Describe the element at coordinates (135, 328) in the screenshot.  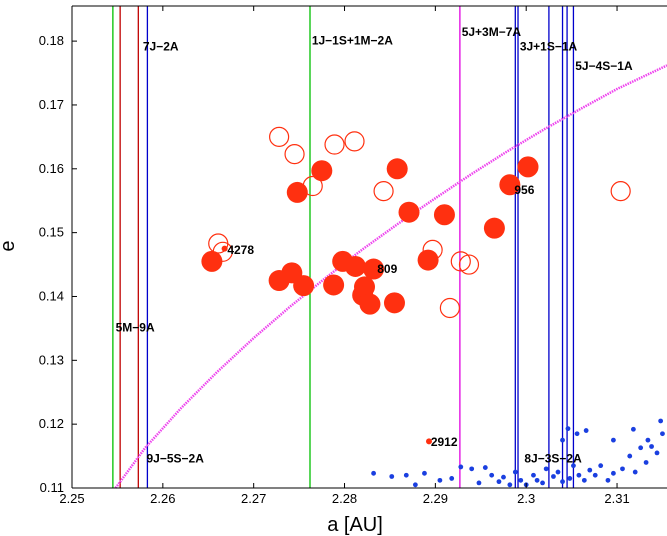
I see `resonance-label: 5M−9A` at that location.